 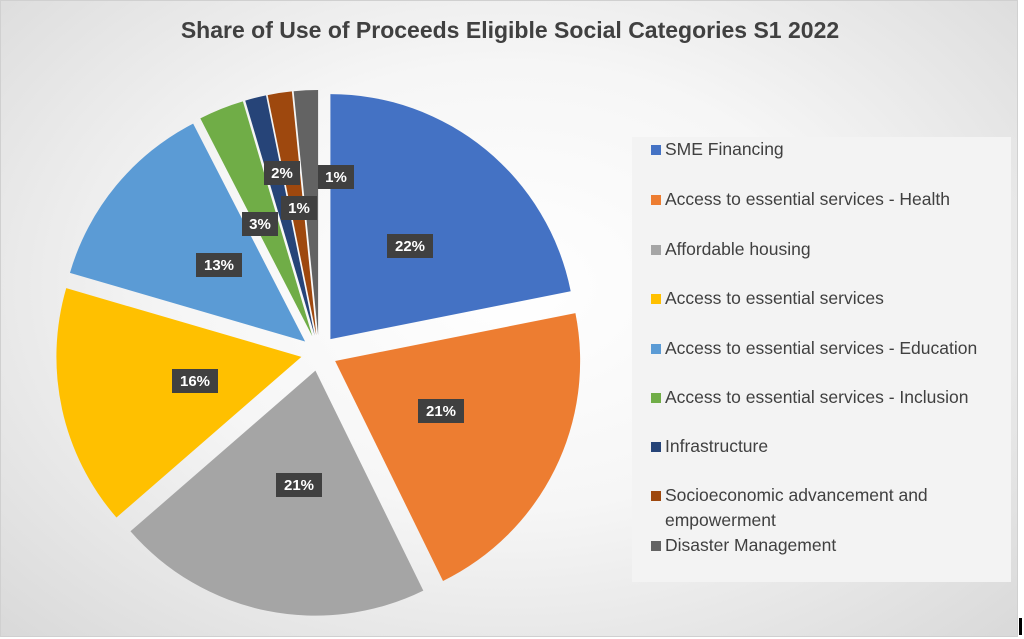 I want to click on data-label-3: 16%, so click(x=195, y=381).